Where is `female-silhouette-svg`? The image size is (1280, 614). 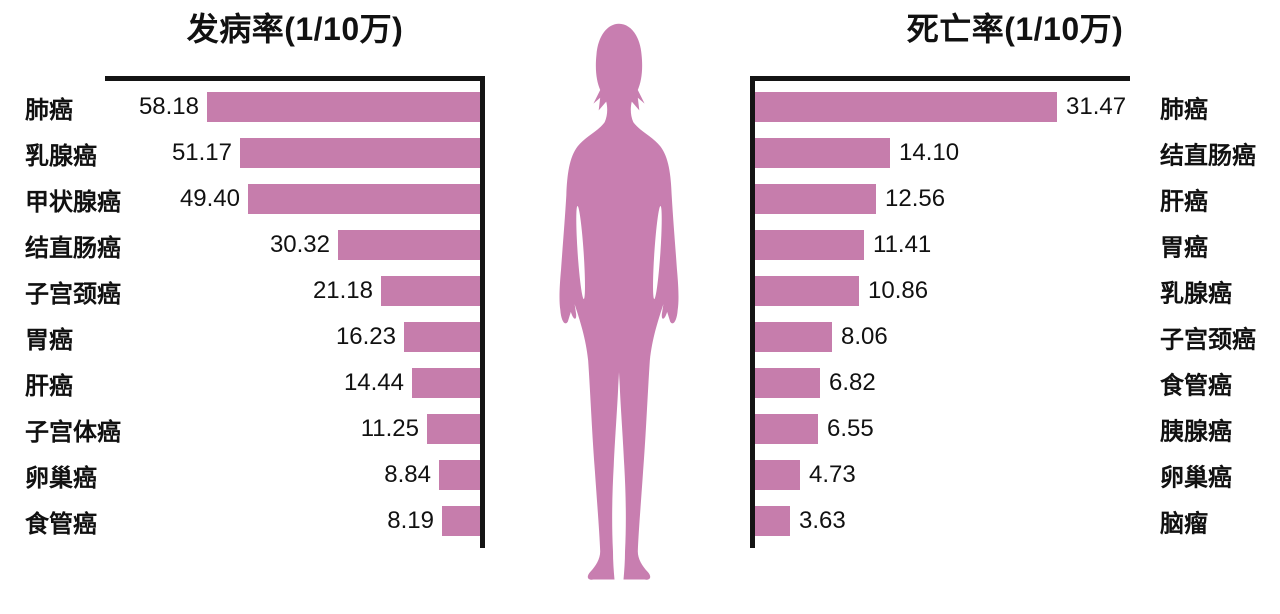 female-silhouette-svg is located at coordinates (619, 301).